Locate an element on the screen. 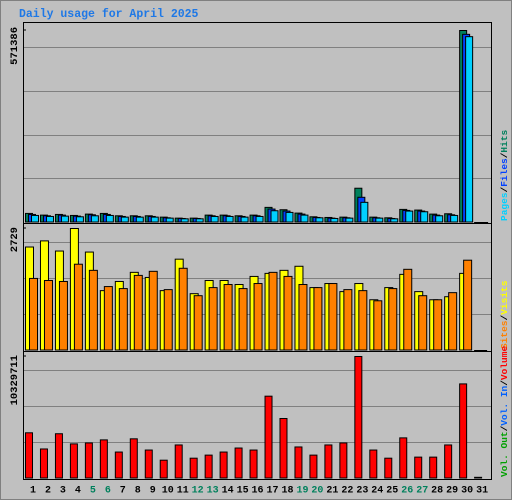  x-tick-label: 31 is located at coordinates (482, 491).